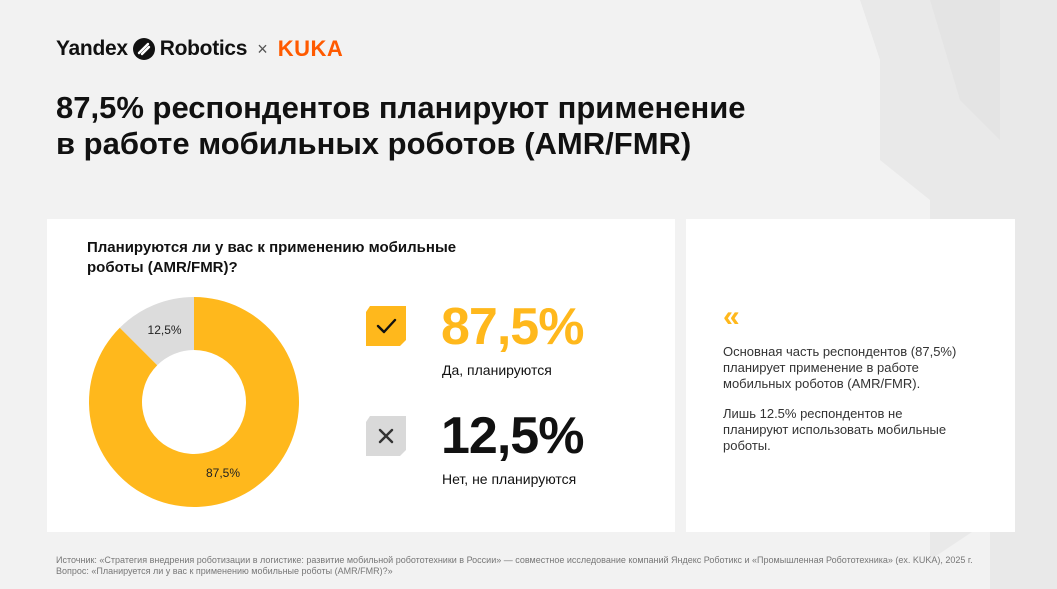 This screenshot has height=589, width=1057. I want to click on slice-label: 12,5%, so click(165, 330).